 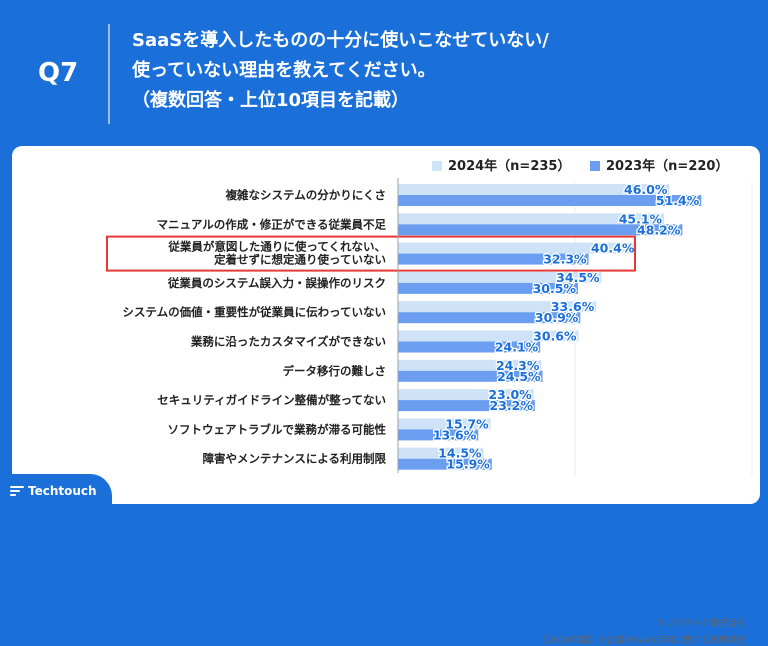 What do you see at coordinates (509, 166) in the screenshot?
I see `legend-label-0: 2024年（n=235）` at bounding box center [509, 166].